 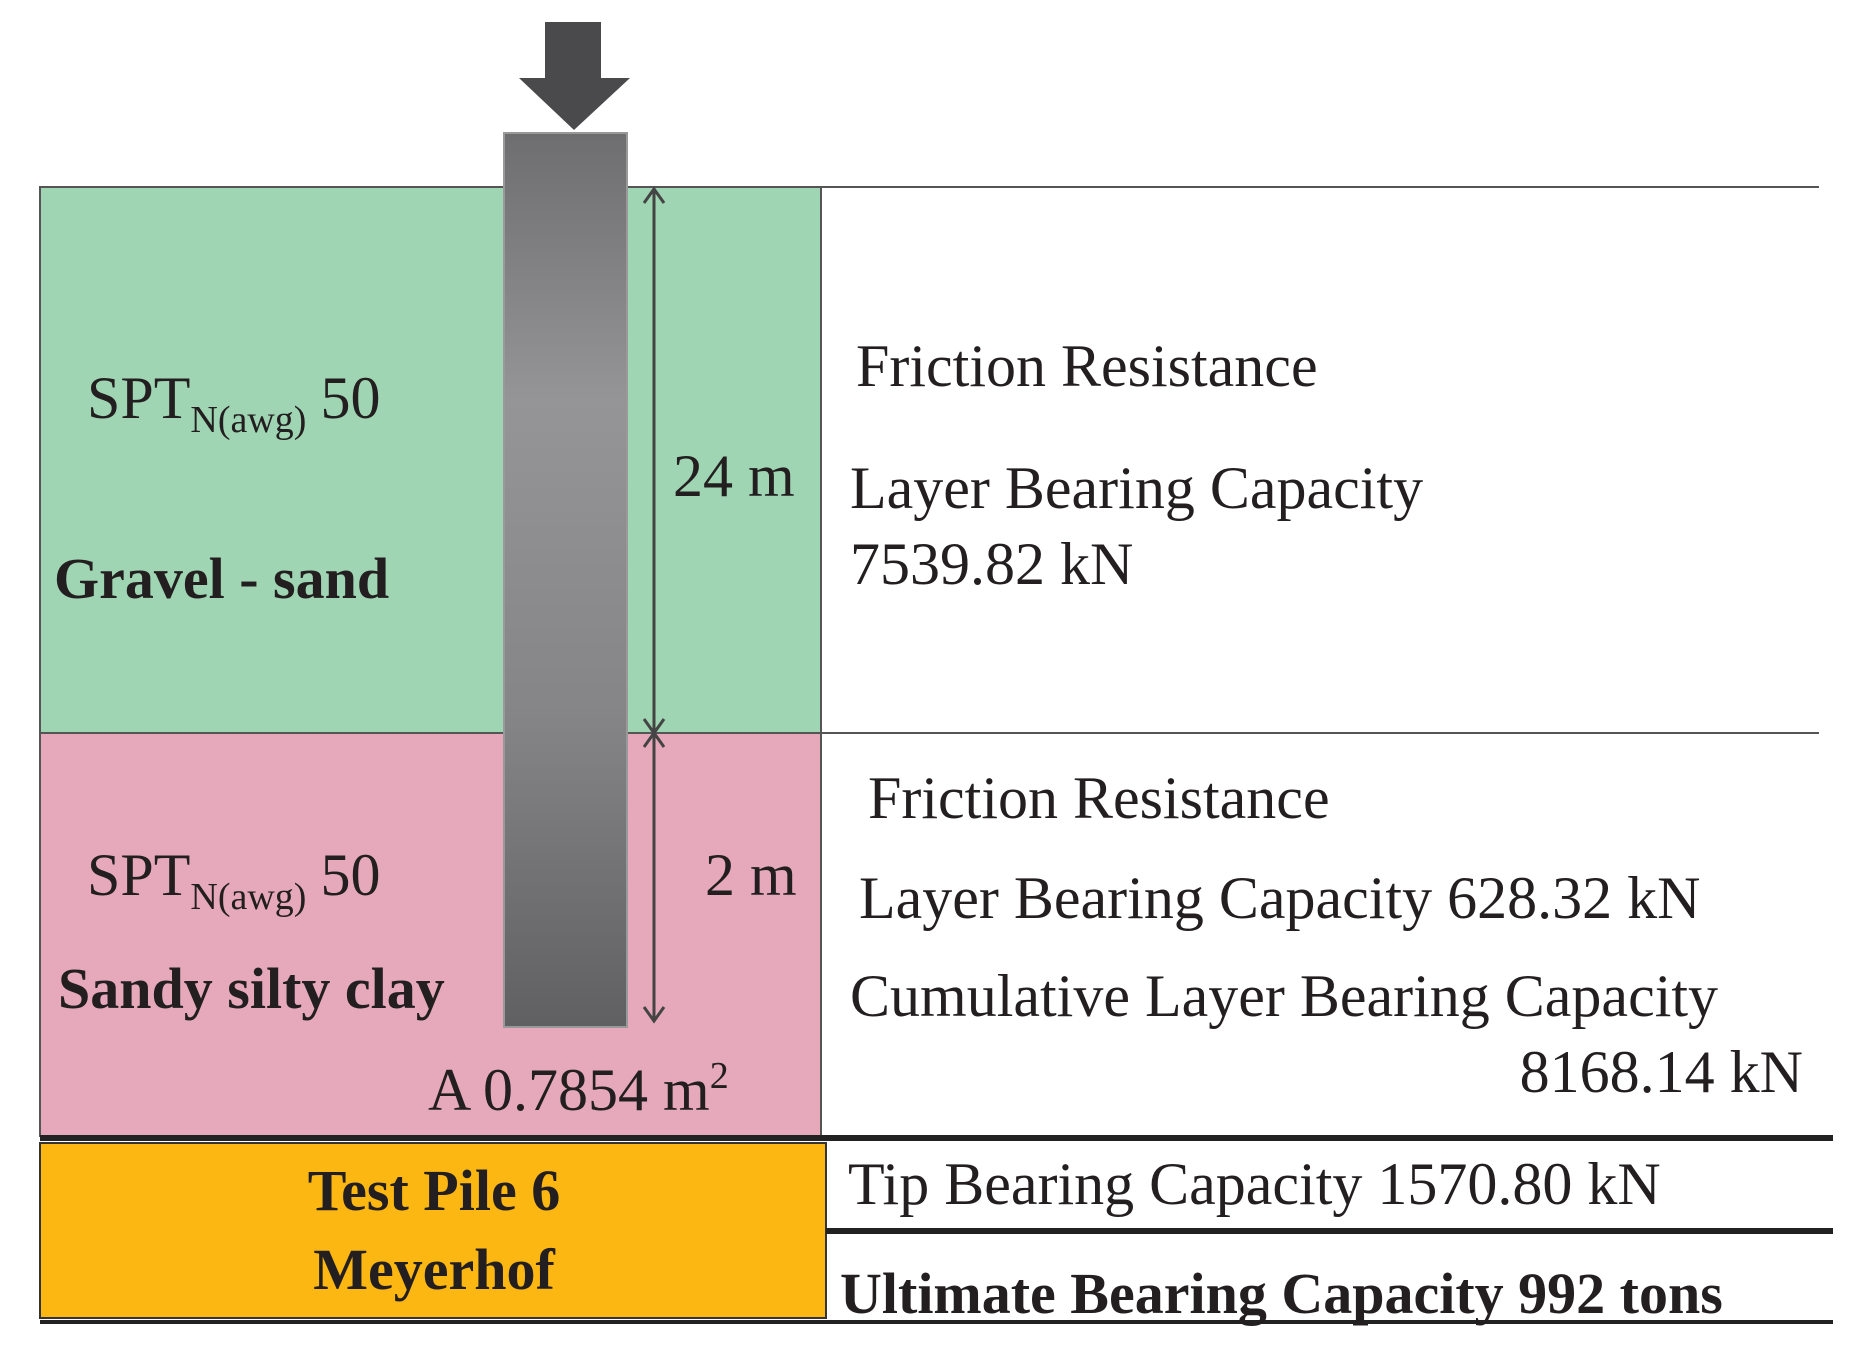 I want to click on pile-label-box, so click(x=433, y=1230).